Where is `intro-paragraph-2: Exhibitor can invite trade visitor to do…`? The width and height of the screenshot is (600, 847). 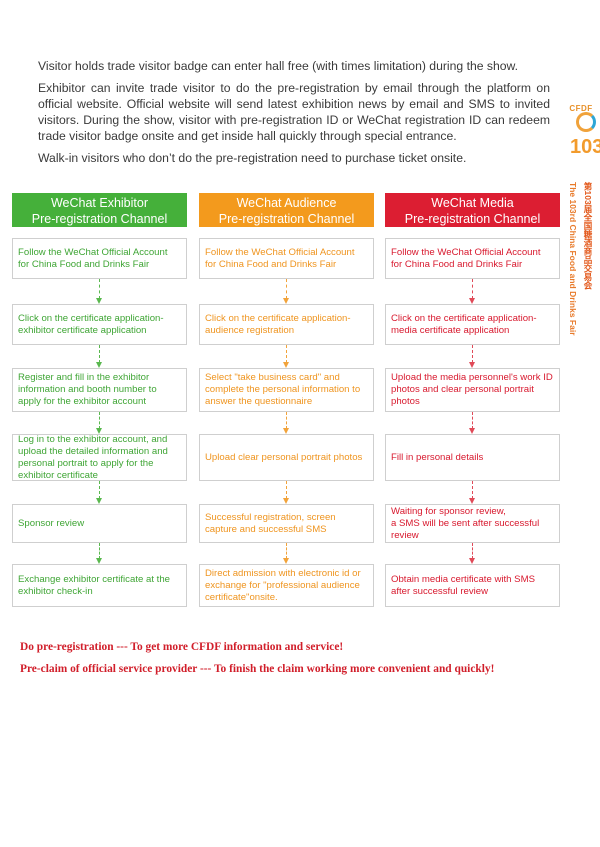
intro-paragraph-2: Exhibitor can invite trade visitor to do… is located at coordinates (294, 112).